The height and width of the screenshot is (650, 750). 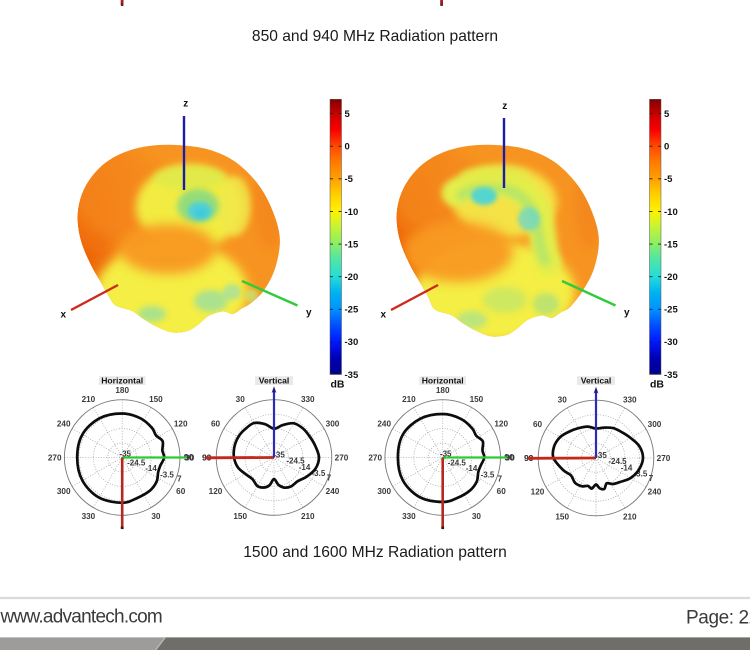 I want to click on svg-text: Page: 22, so click(x=718, y=618).